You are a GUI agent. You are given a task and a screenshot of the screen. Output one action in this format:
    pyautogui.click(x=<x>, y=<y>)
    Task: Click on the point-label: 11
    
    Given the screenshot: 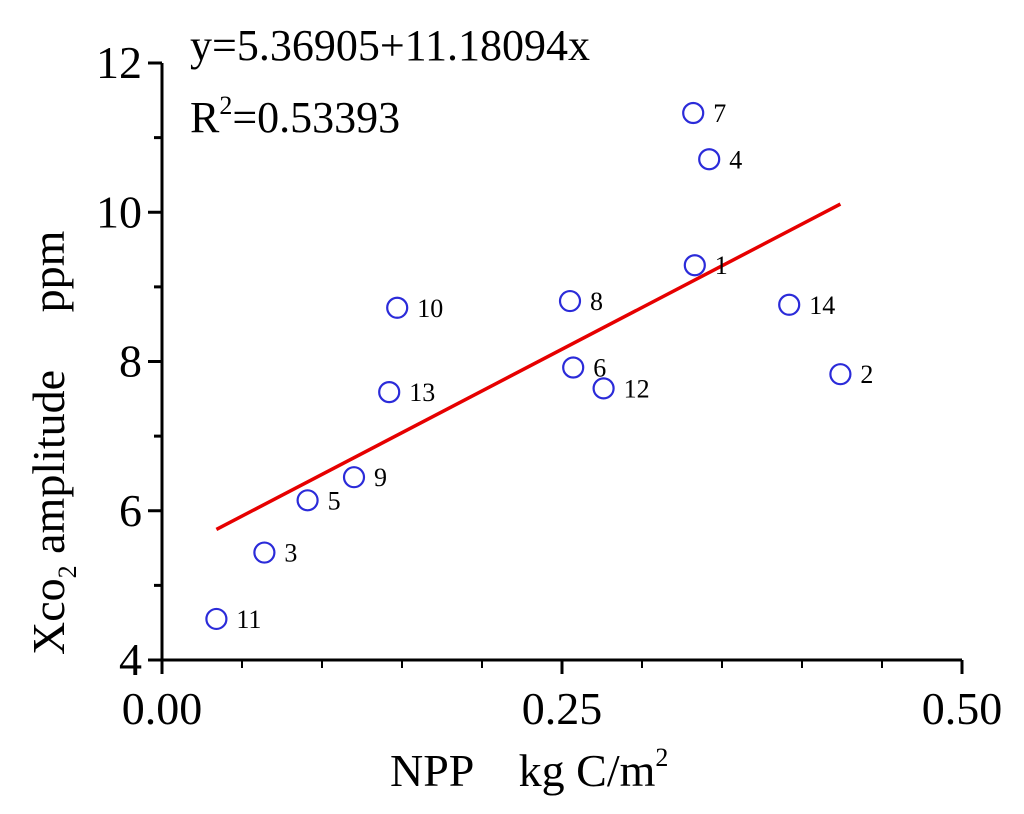 What is the action you would take?
    pyautogui.click(x=248, y=619)
    